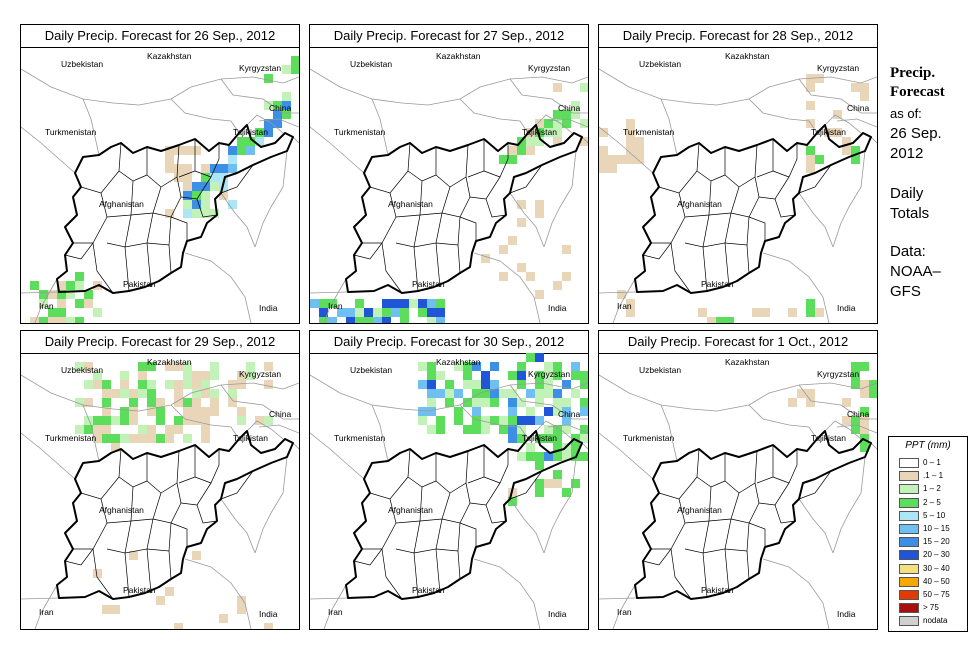 This screenshot has height=646, width=975. I want to click on country-label: Tajikistan, so click(250, 132).